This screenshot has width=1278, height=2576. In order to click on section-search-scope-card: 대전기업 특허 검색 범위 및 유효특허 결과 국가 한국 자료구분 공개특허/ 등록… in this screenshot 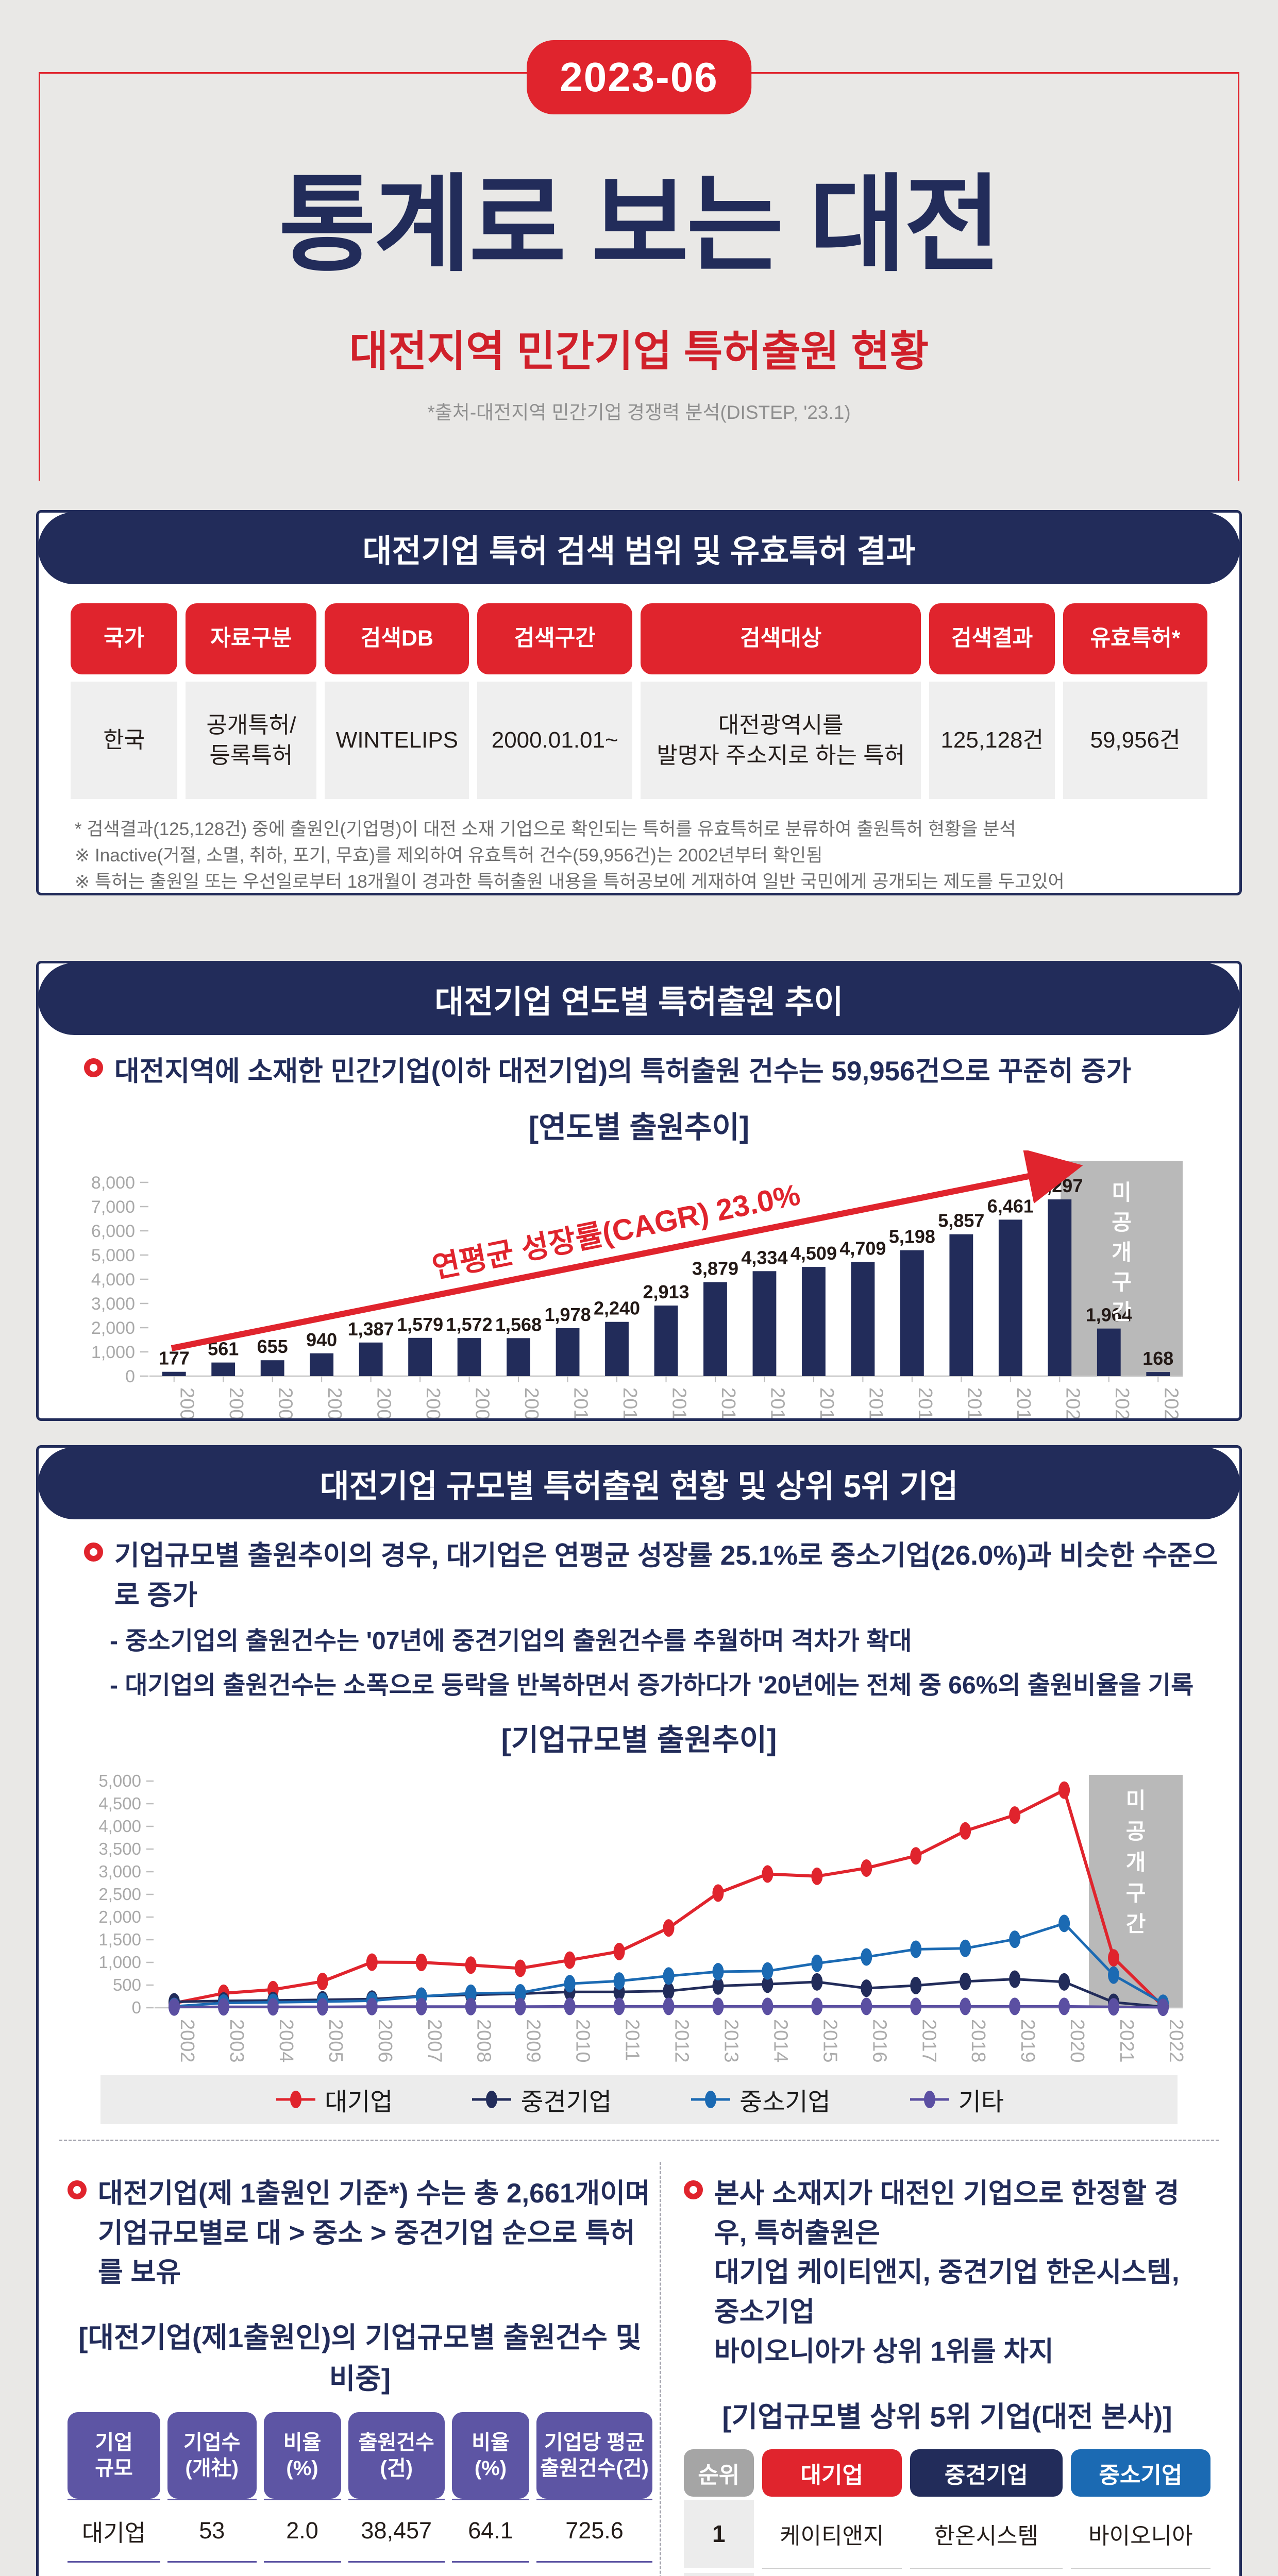, I will do `click(639, 702)`.